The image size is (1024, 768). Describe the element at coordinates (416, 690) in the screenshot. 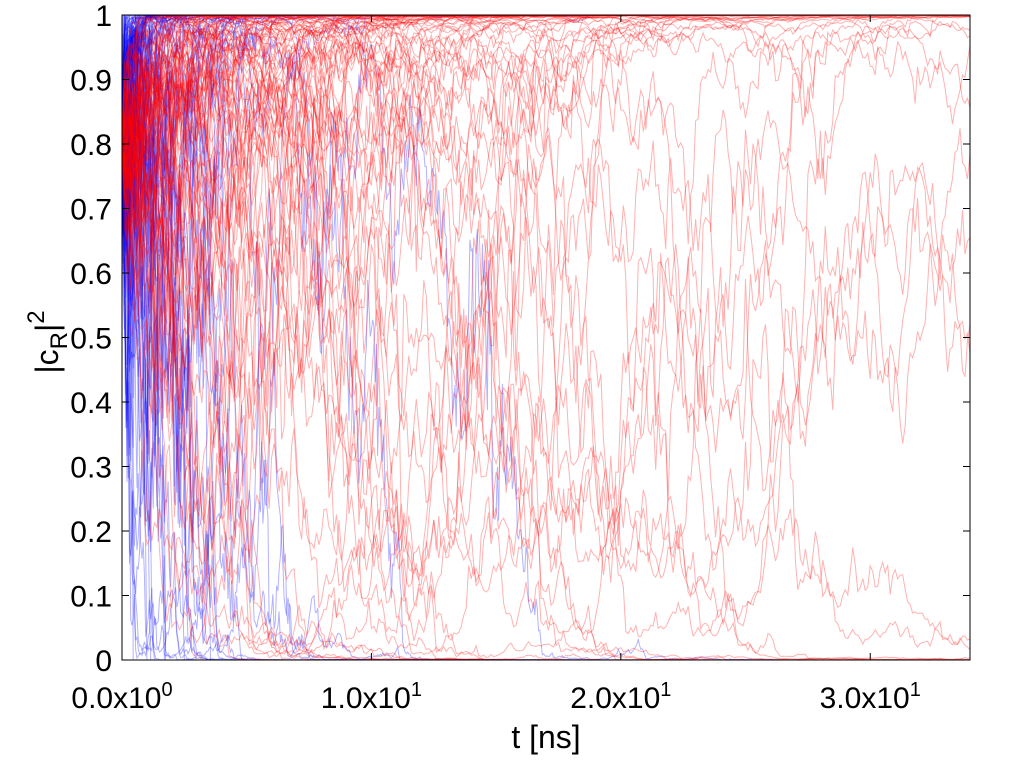

I see `x-tick-exponent: 1` at that location.